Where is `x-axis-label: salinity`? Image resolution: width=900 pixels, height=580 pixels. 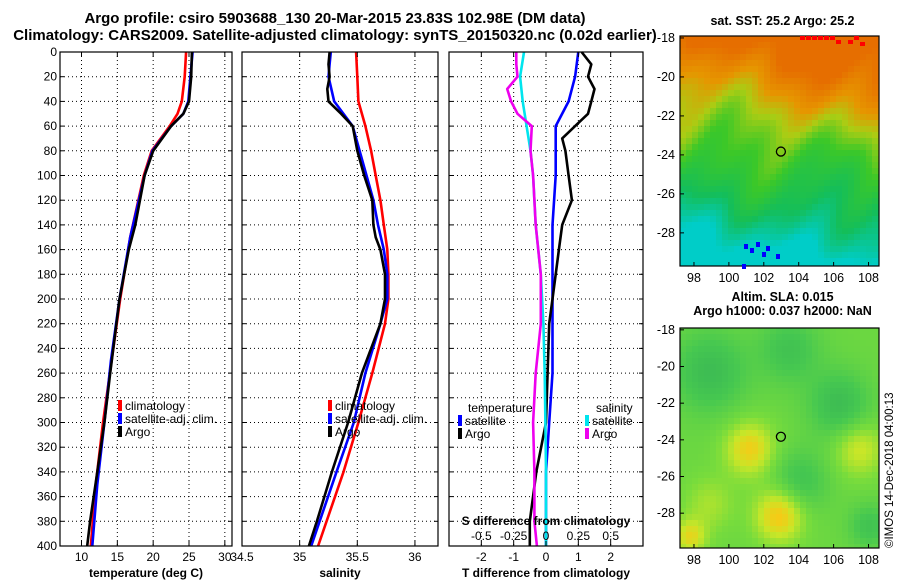
x-axis-label: salinity is located at coordinates (340, 573).